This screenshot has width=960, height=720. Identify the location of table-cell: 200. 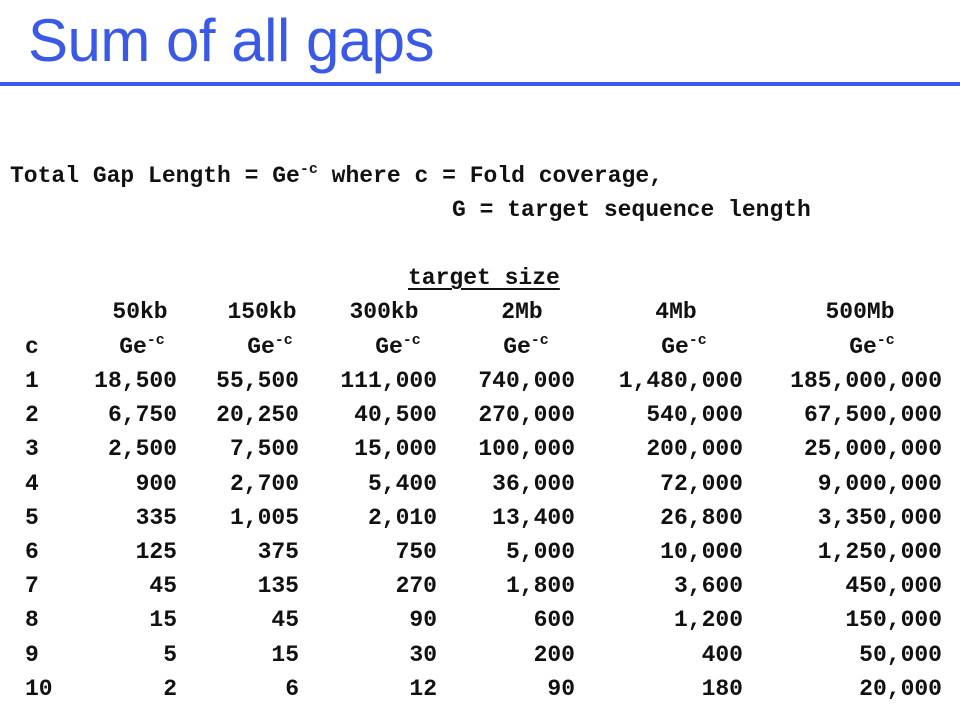
(554, 654).